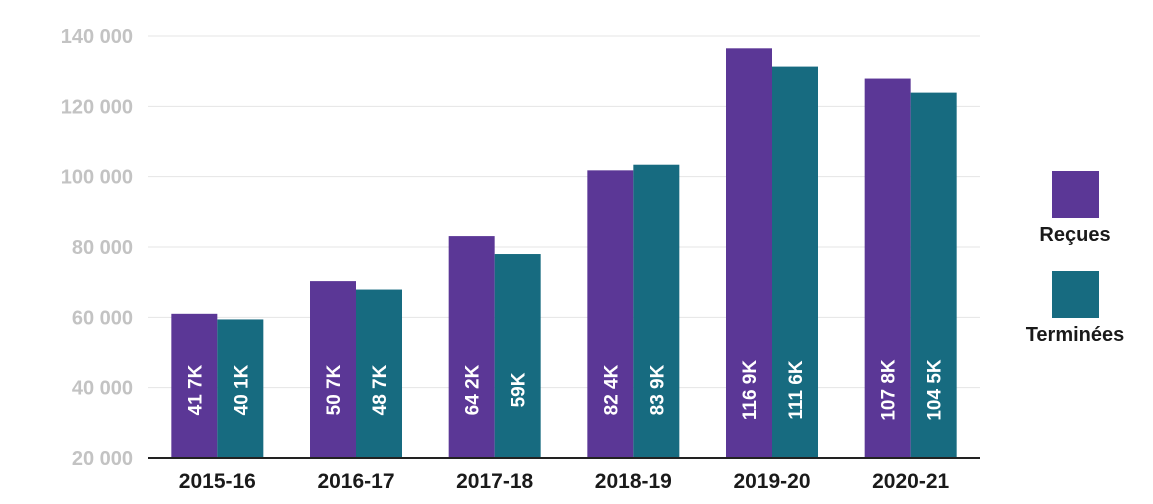  Describe the element at coordinates (935, 390) in the screenshot. I see `bar-value-label: 104 5K` at that location.